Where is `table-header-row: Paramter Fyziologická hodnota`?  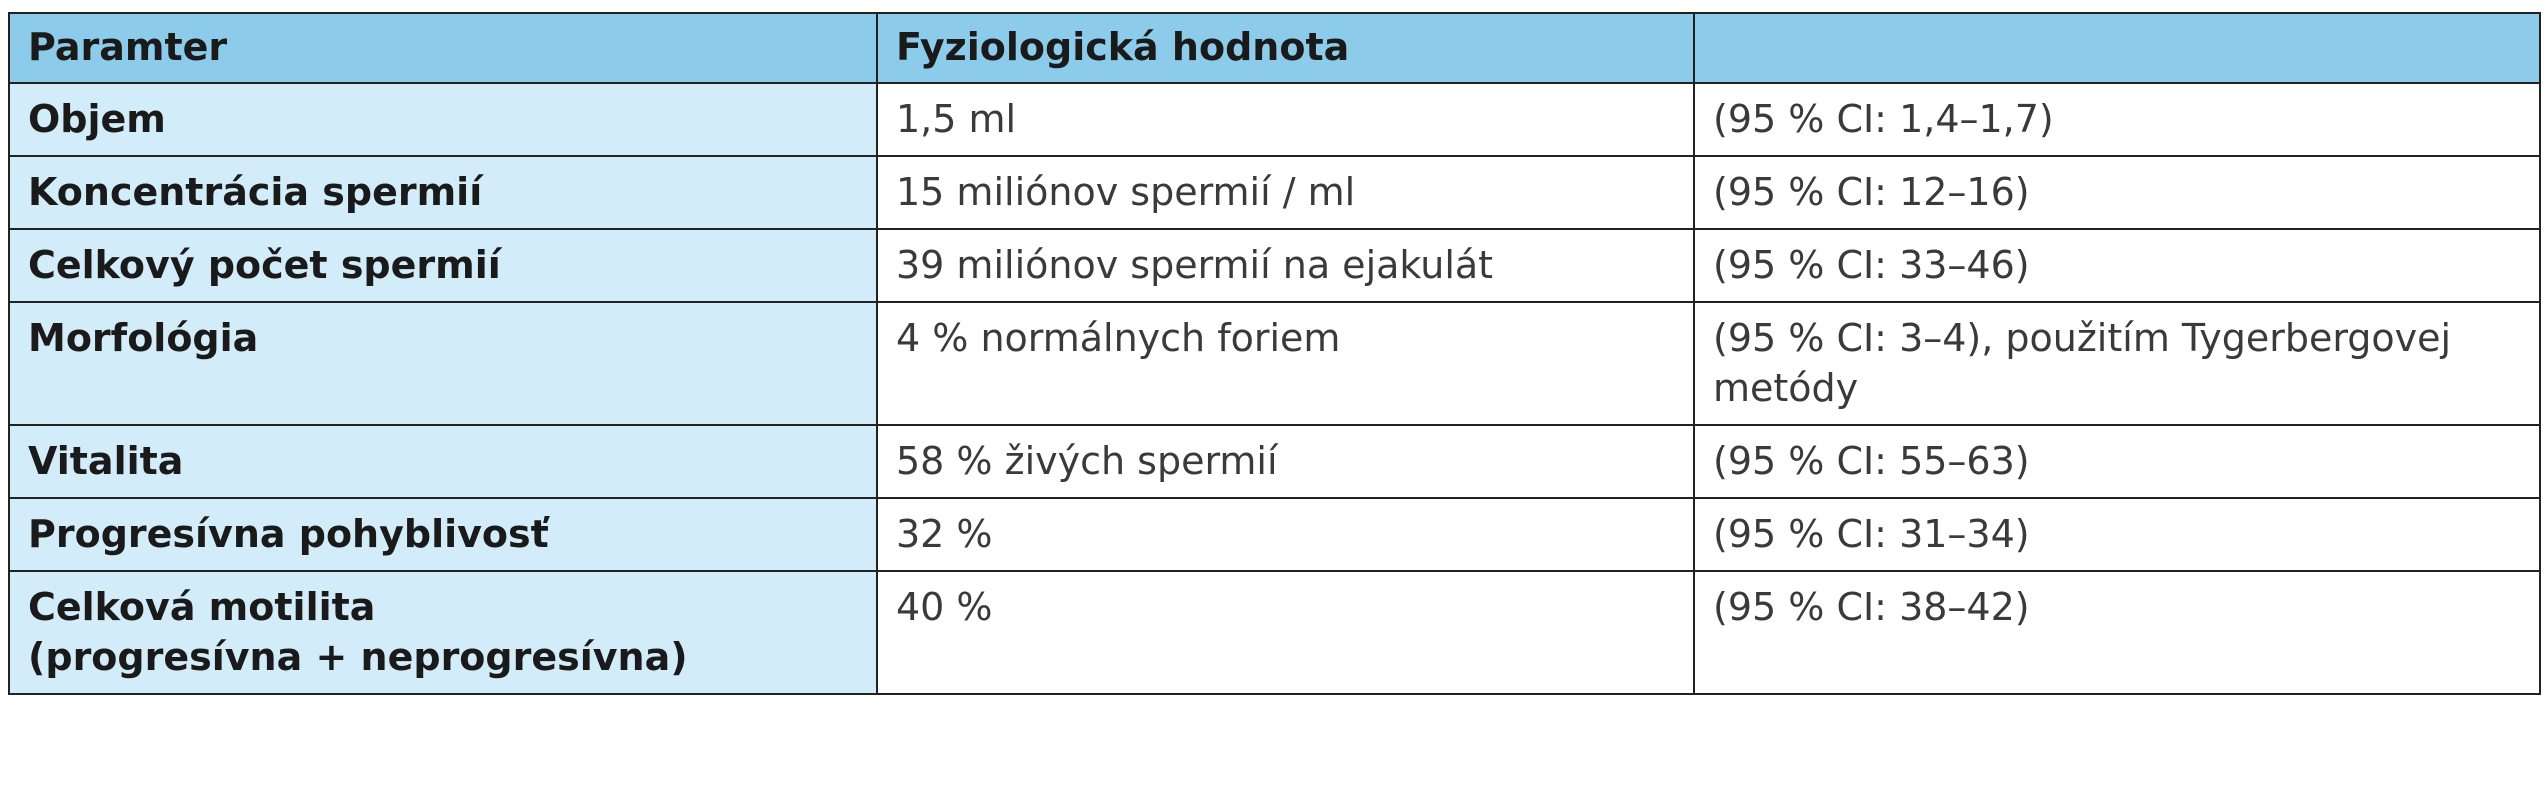
table-header-row: Paramter Fyziologická hodnota is located at coordinates (1274, 48).